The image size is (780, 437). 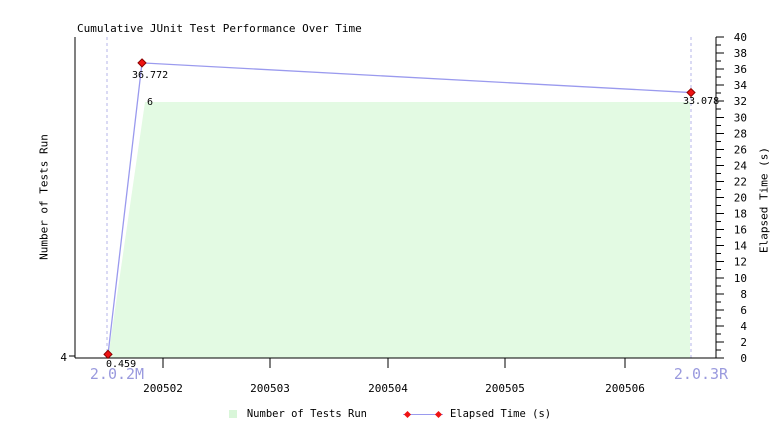 What do you see at coordinates (163, 388) in the screenshot?
I see `x-axis-tick-label: 200502` at bounding box center [163, 388].